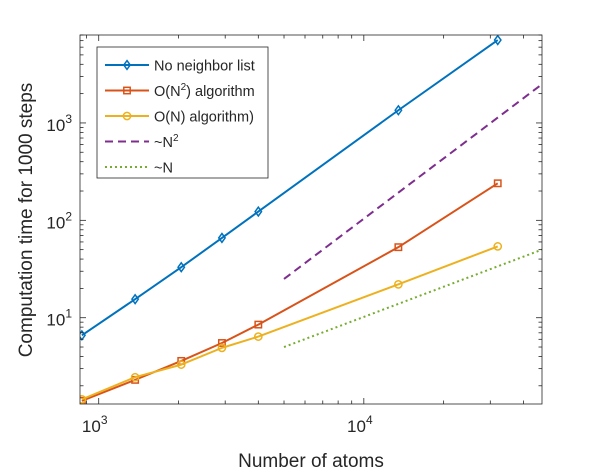 Image resolution: width=600 pixels, height=472 pixels. I want to click on y-tick-label: 10¹, so click(59, 318).